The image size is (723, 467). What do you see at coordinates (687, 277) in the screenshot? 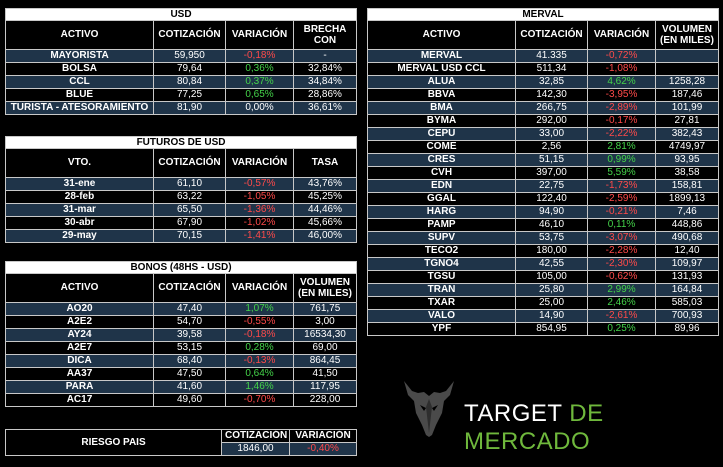
I see `merval-cell-volumen: 131,93` at bounding box center [687, 277].